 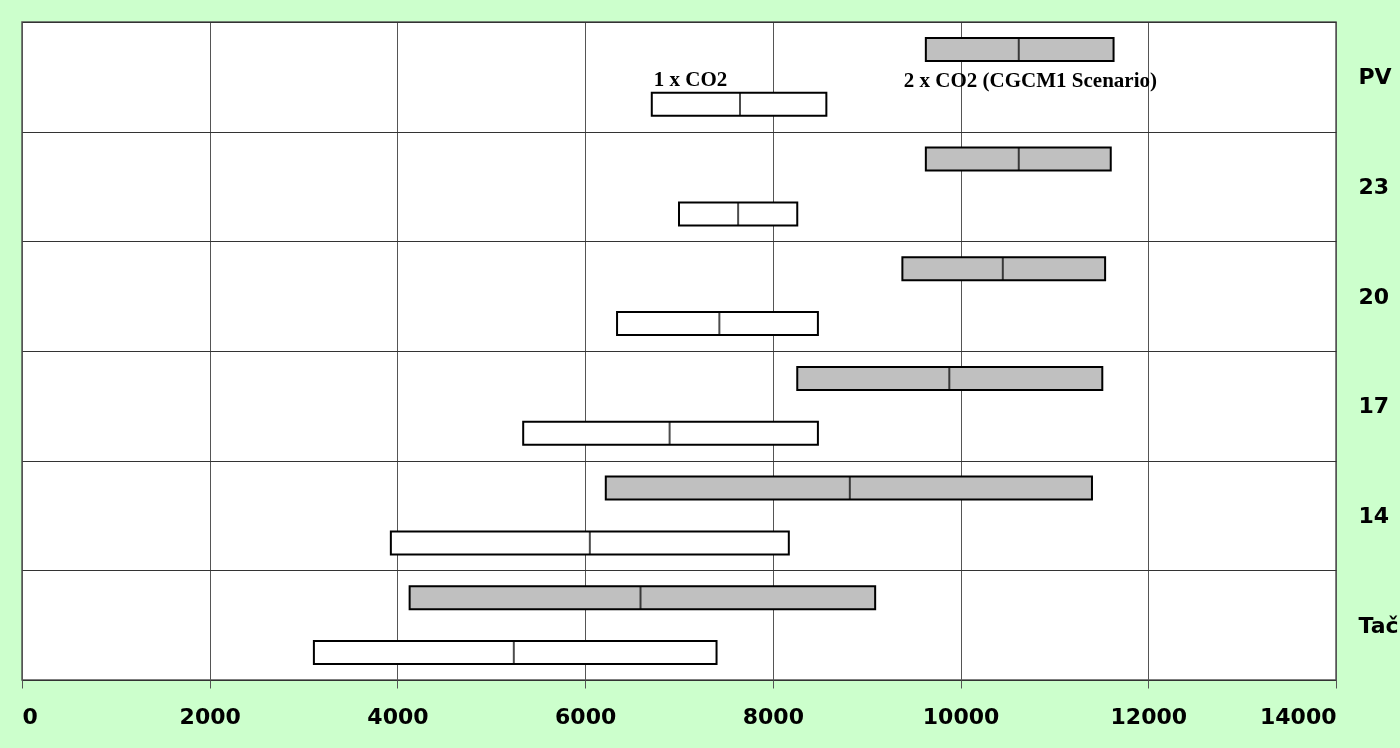 I want to click on y-tick-label: 14, so click(x=1374, y=515).